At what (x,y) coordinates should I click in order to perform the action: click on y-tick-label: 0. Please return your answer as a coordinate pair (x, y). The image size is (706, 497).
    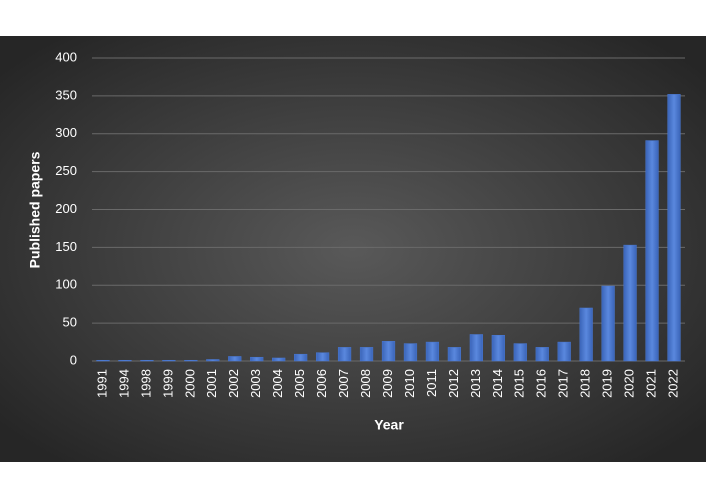
    Looking at the image, I should click on (73, 359).